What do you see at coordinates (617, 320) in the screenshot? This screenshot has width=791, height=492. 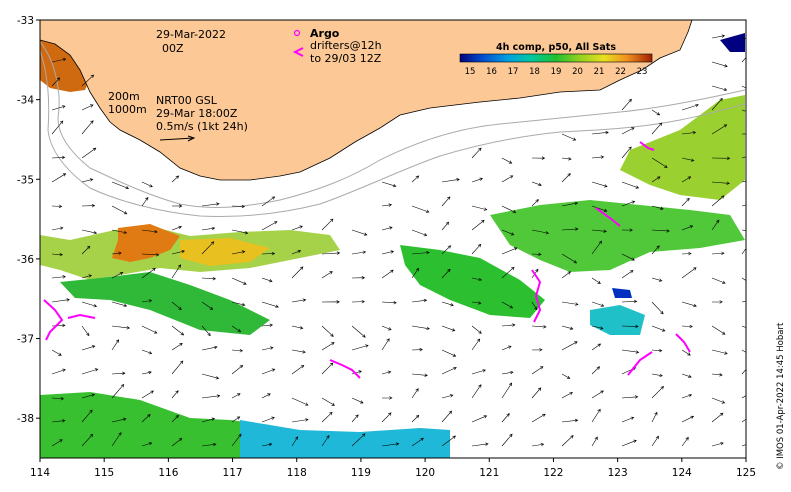 I see `sst-patch-east-cyan` at bounding box center [617, 320].